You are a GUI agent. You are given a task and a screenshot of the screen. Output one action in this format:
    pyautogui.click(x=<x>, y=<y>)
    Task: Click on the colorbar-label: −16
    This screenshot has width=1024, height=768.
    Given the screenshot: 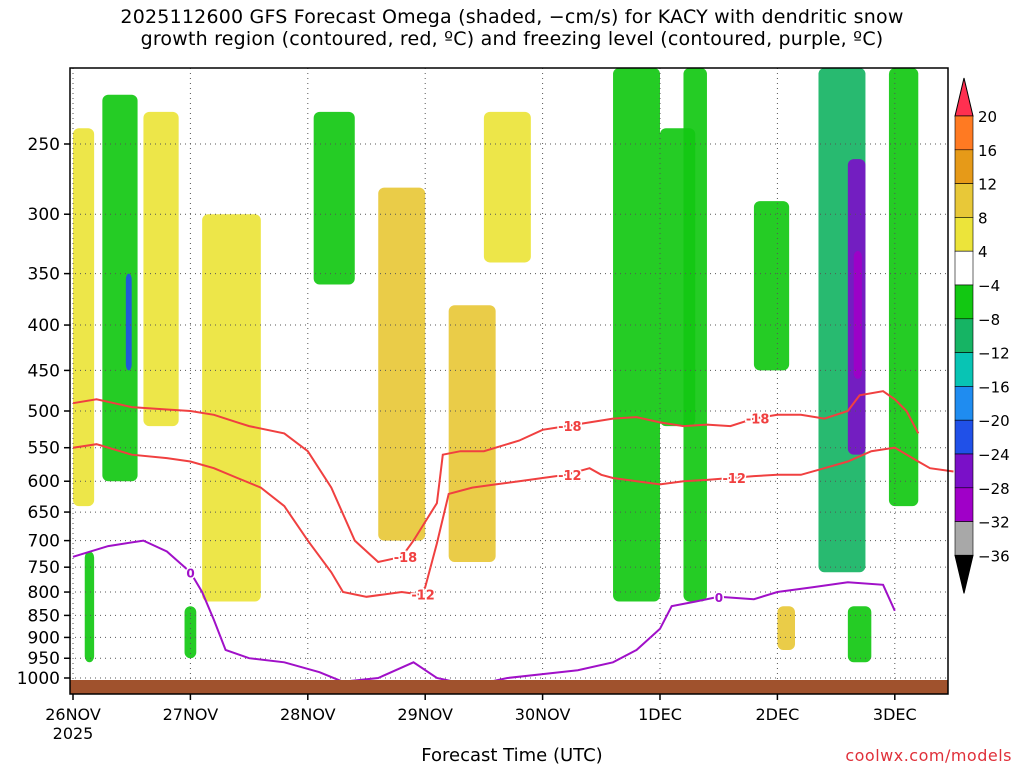 What is the action you would take?
    pyautogui.click(x=994, y=387)
    